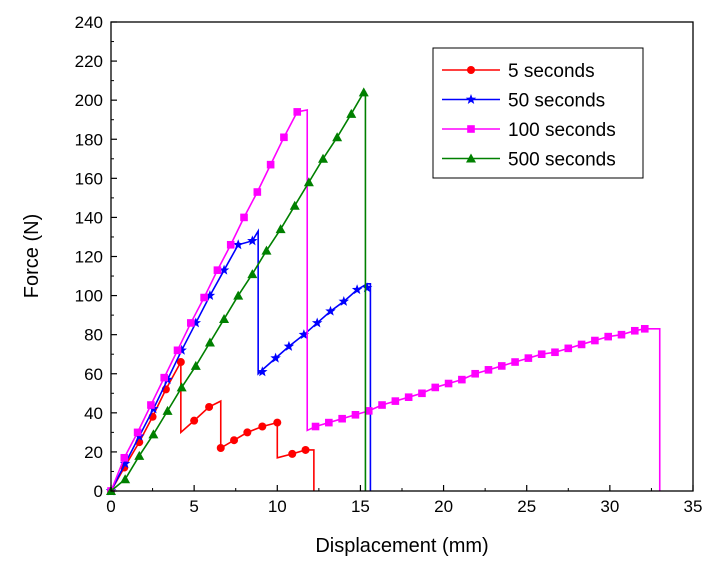 This screenshot has width=719, height=566. Describe the element at coordinates (609, 506) in the screenshot. I see `x-tick-label: 30` at that location.